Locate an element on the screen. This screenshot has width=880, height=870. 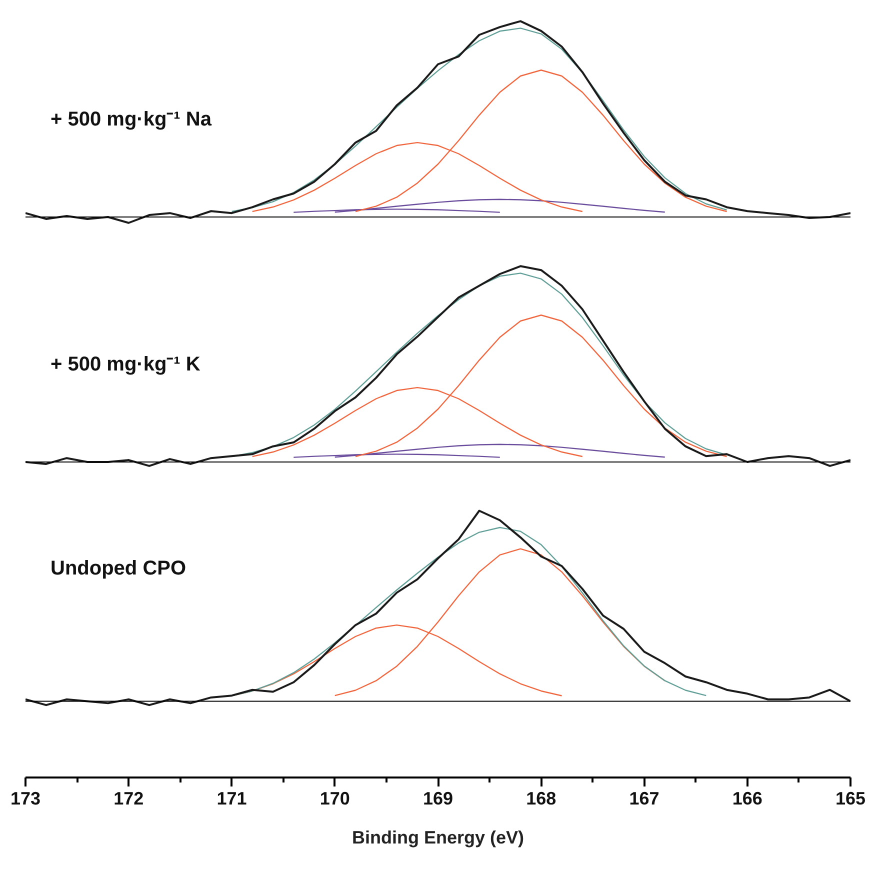
x-tick-label: 171 is located at coordinates (231, 798).